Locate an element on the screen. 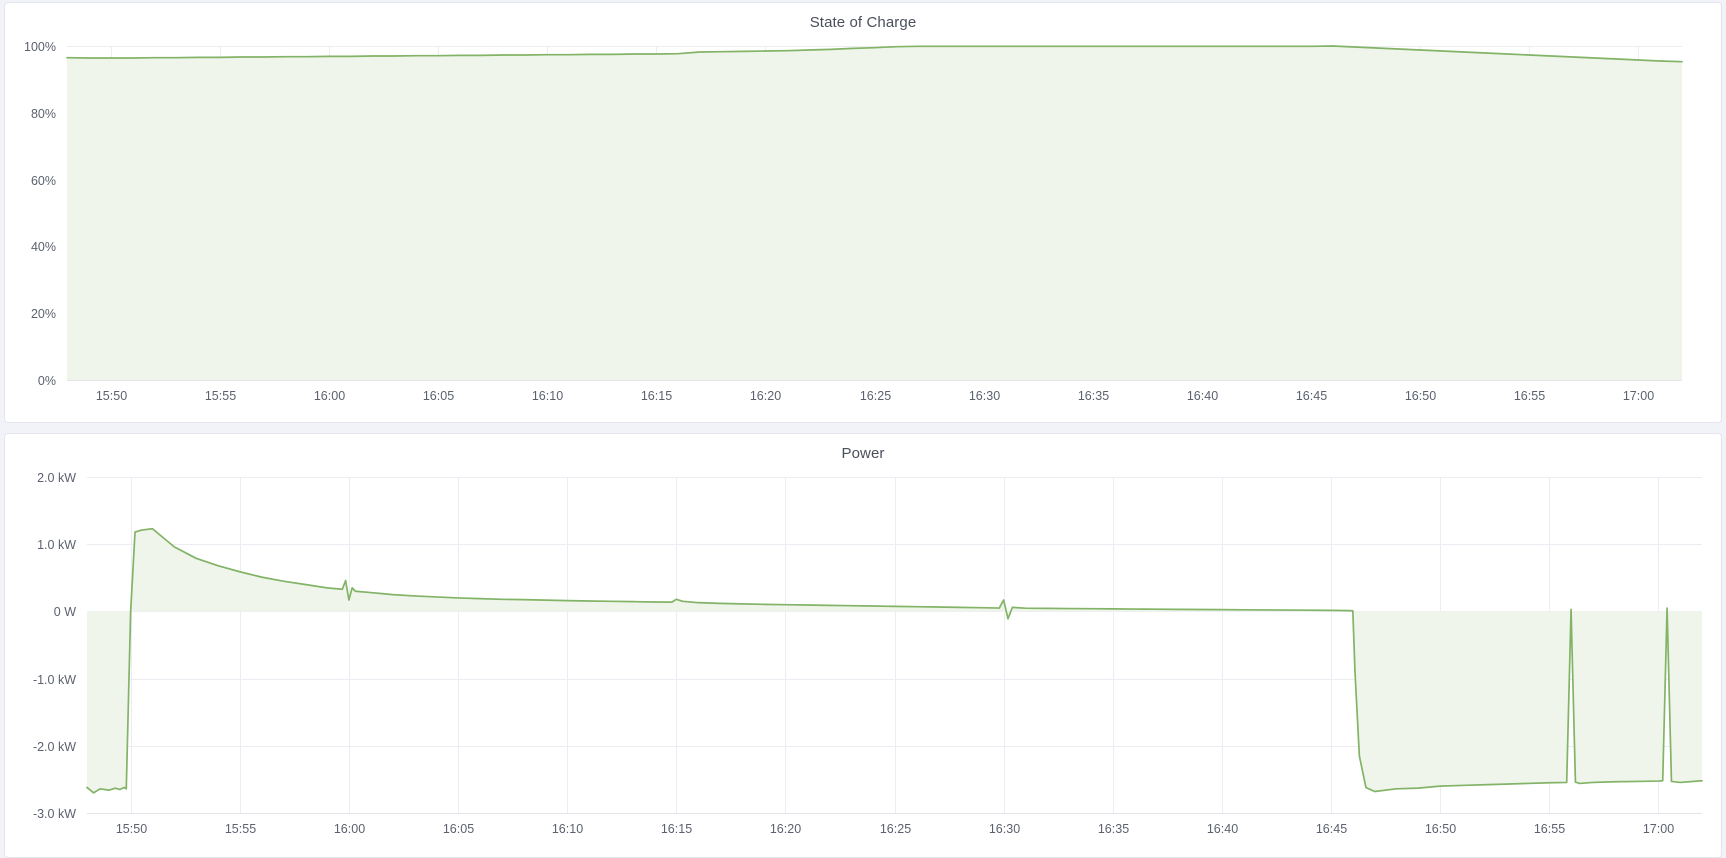 The width and height of the screenshot is (1726, 858). y-axis-tick-label: 2.0 kW is located at coordinates (56, 478).